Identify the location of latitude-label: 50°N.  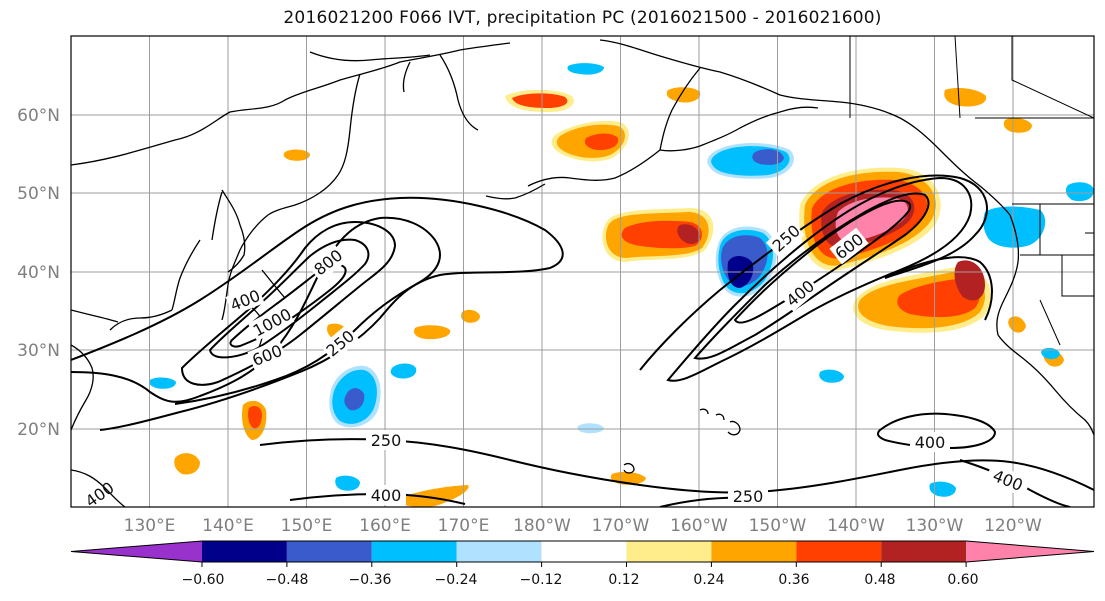
(38, 194).